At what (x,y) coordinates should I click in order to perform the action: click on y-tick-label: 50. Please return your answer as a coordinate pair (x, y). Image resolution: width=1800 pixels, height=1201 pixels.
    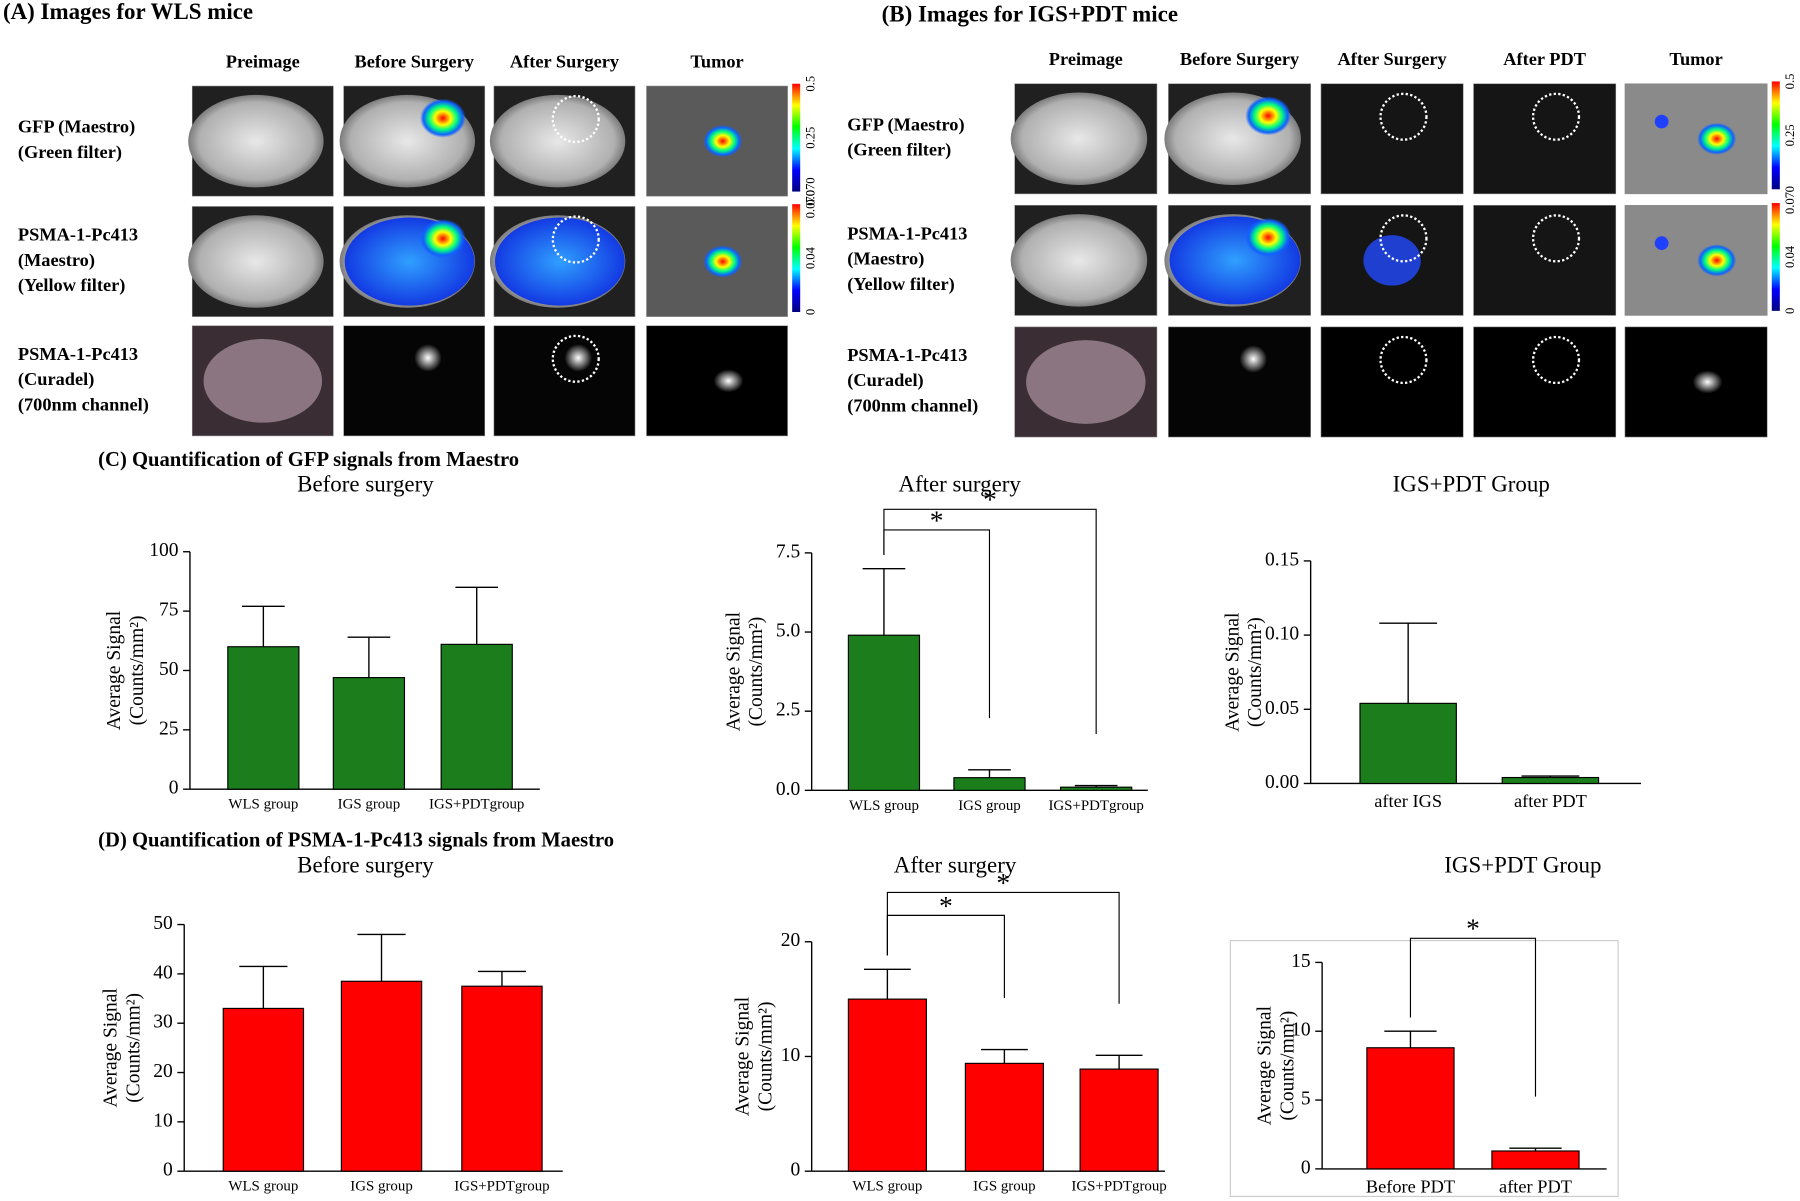
    Looking at the image, I should click on (169, 669).